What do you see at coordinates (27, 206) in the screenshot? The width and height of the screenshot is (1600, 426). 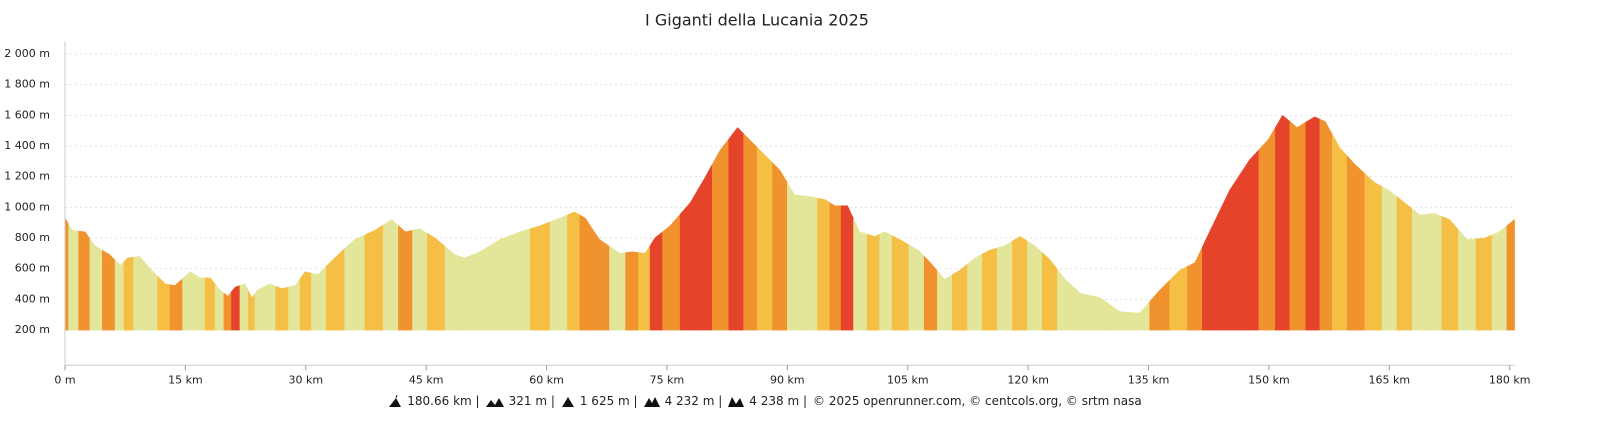 I see `y-tick-label: 1 000 m` at bounding box center [27, 206].